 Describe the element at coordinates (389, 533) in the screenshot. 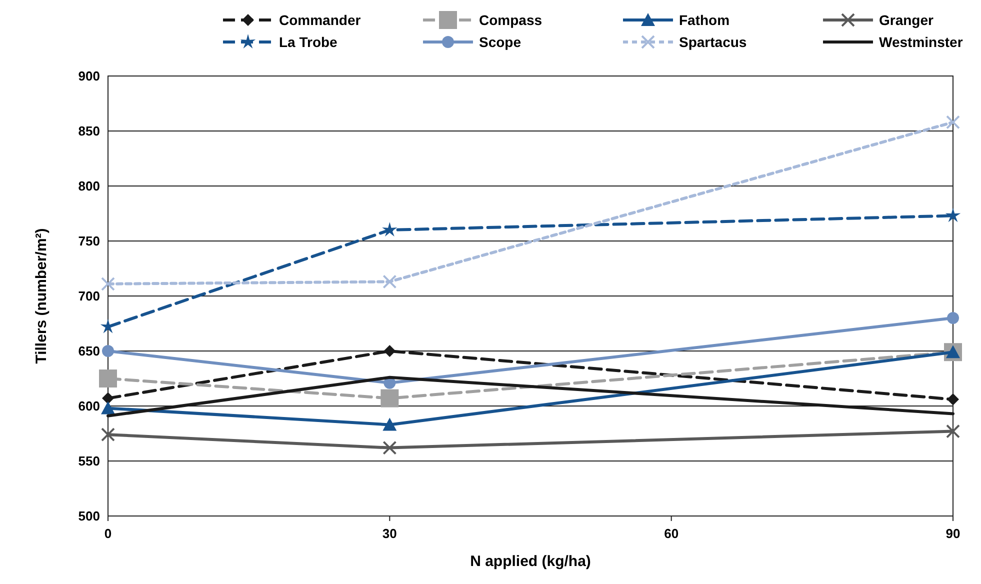

I see `x-tick-label: 30` at that location.